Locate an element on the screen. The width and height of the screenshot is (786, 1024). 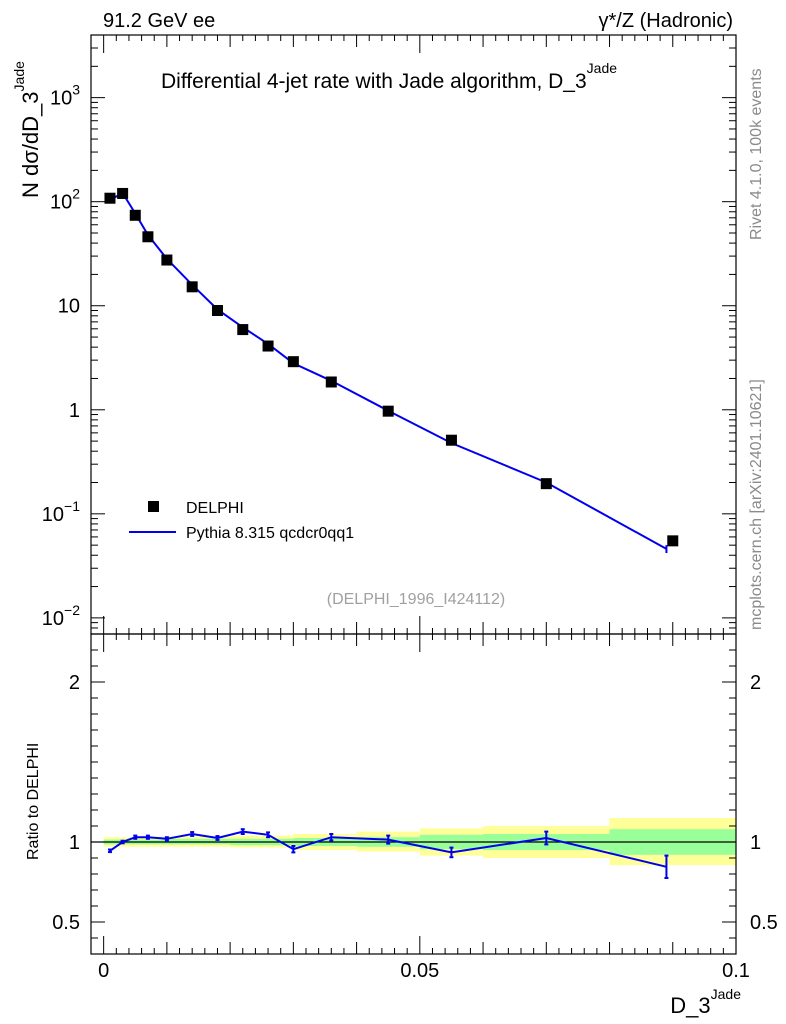
main-y-label: N dσ/dD_3Jade is located at coordinates (27, 129).